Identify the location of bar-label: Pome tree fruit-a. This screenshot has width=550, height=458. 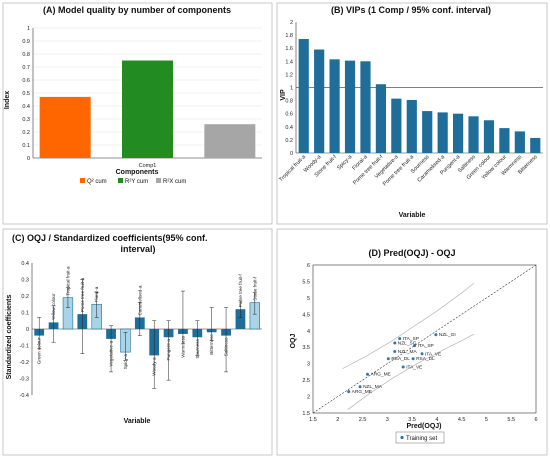
(82, 294).